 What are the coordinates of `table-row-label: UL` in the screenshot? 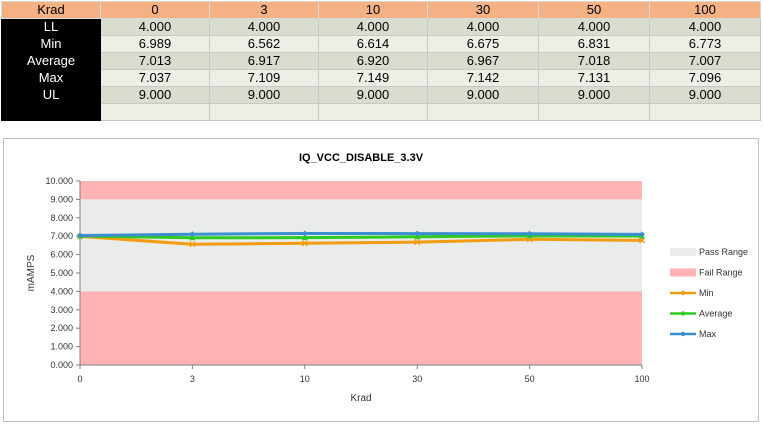 It's located at (51, 95).